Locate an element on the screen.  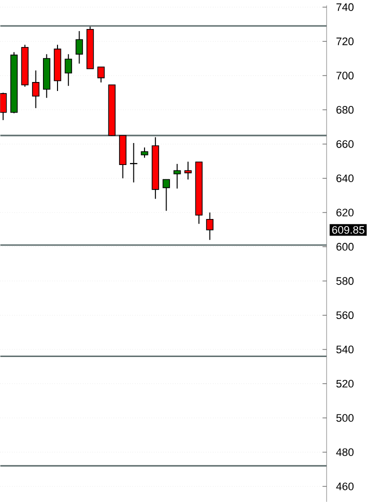
y-tick-label: 660 is located at coordinates (345, 144).